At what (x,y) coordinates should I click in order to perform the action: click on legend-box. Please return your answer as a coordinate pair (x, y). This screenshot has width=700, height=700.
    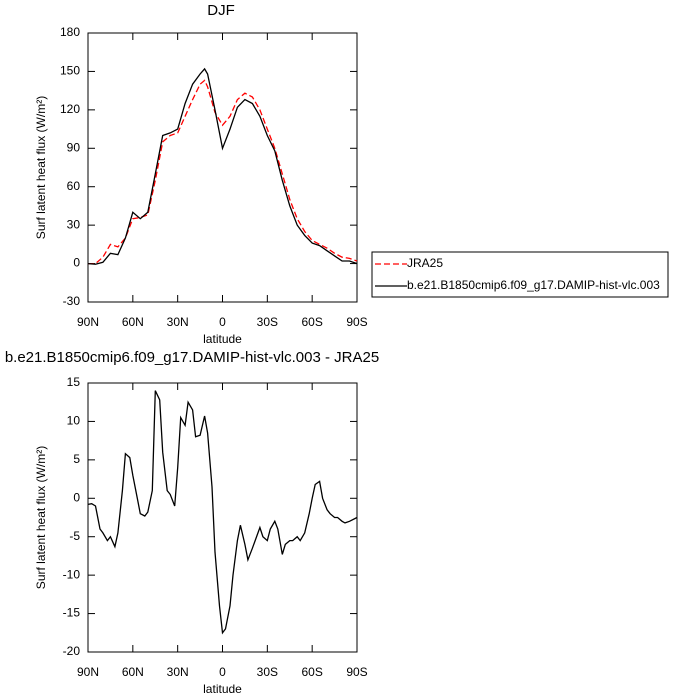
    Looking at the image, I should click on (520, 274).